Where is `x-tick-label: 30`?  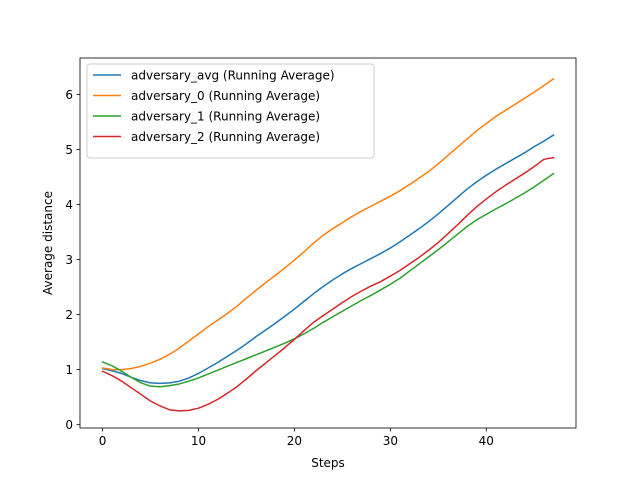 x-tick-label: 30 is located at coordinates (390, 441).